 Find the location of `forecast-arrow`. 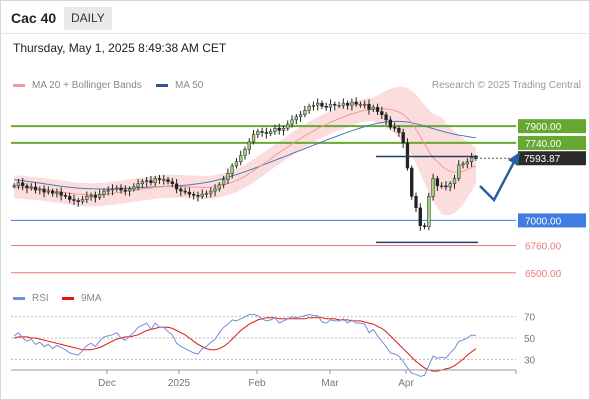

forecast-arrow is located at coordinates (497, 182).